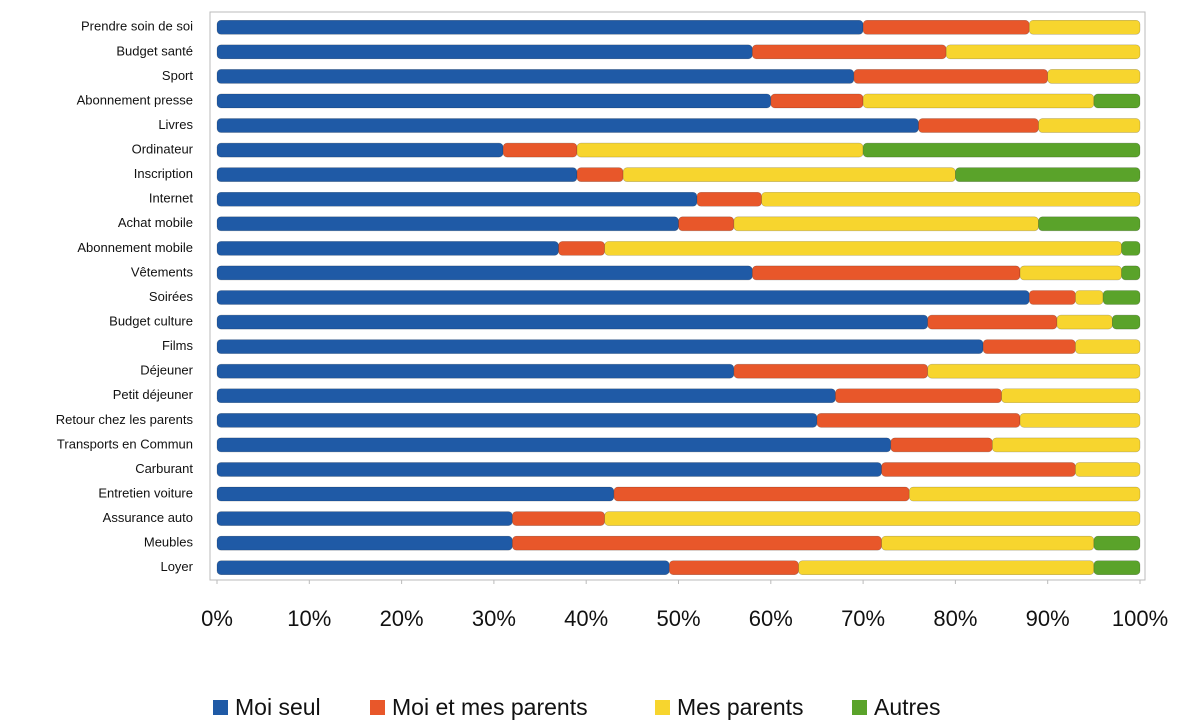  I want to click on y-tick-label: Carburant, so click(164, 468).